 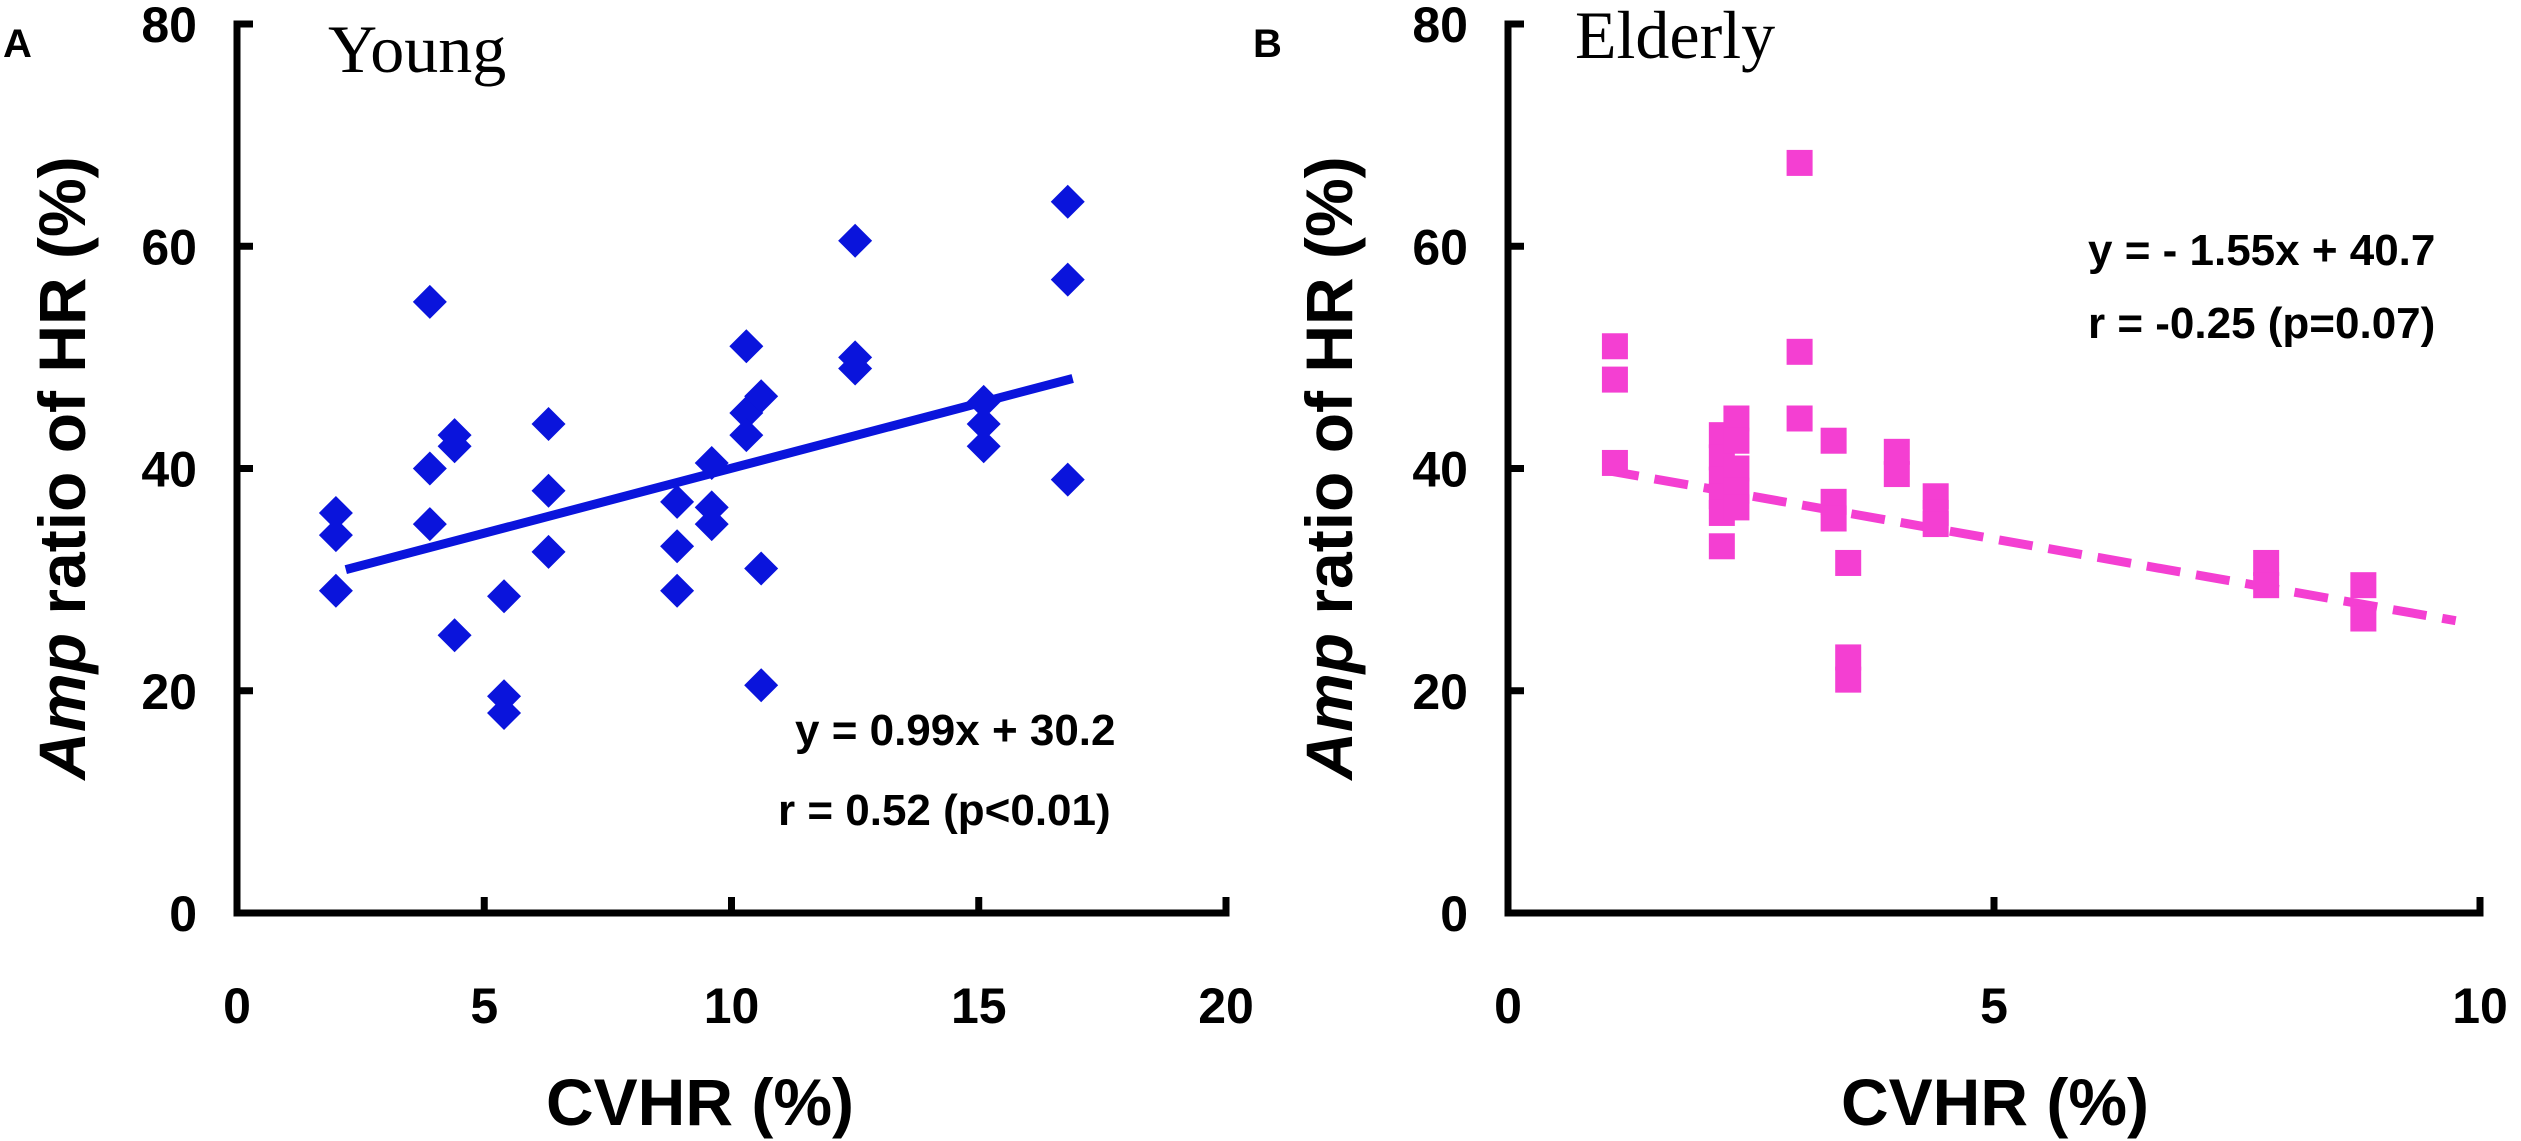 I want to click on x-tick-label-a-20: 20, so click(x=1226, y=1006).